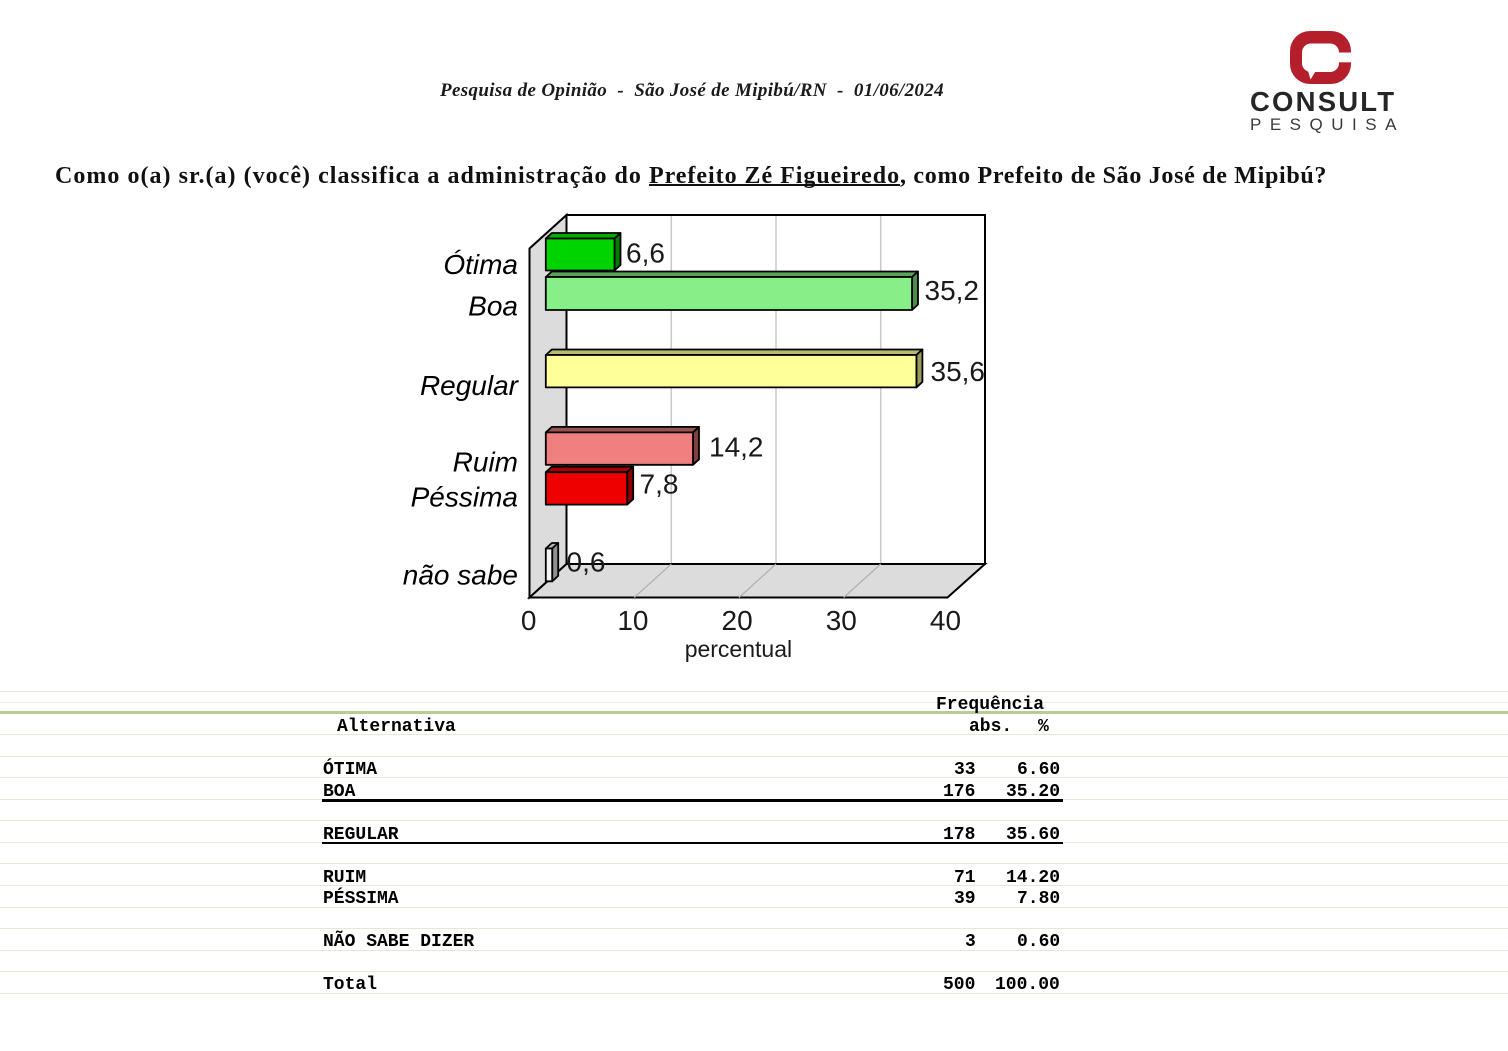 This screenshot has height=1051, width=1508. Describe the element at coordinates (736, 447) in the screenshot. I see `svg-text: 14,2` at that location.